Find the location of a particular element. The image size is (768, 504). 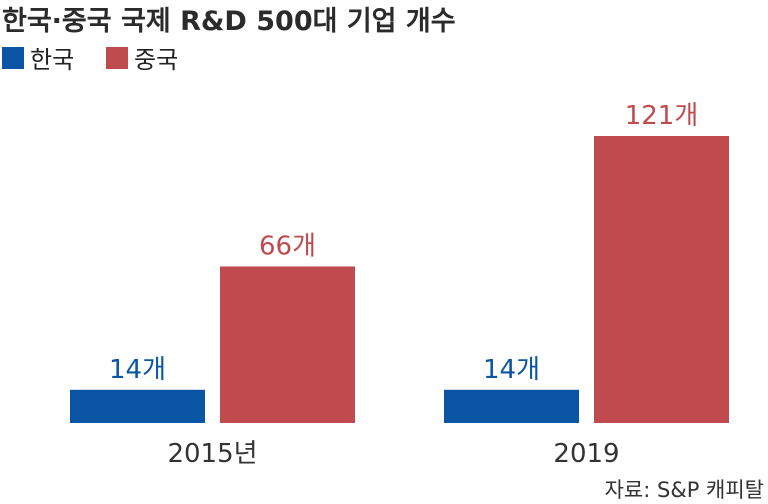

legend-label-korea: 한국 is located at coordinates (52, 60).